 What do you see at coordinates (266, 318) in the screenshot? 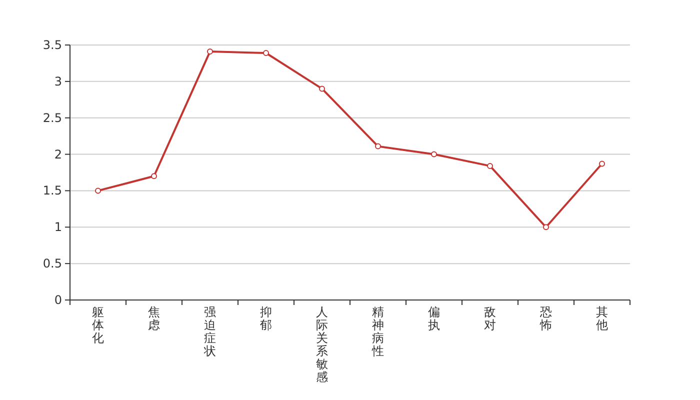
I see `x-tick-label: 抑郁` at bounding box center [266, 318].